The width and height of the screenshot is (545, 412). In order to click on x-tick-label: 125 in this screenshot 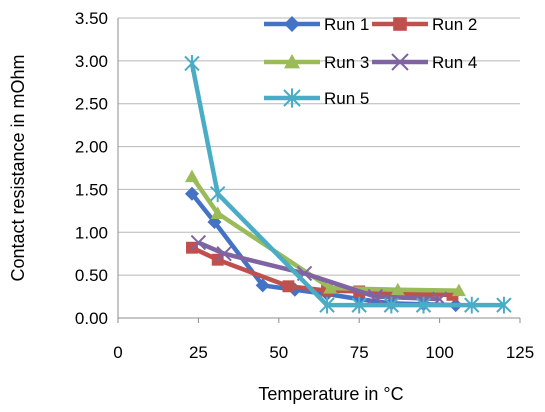, I will do `click(520, 352)`.